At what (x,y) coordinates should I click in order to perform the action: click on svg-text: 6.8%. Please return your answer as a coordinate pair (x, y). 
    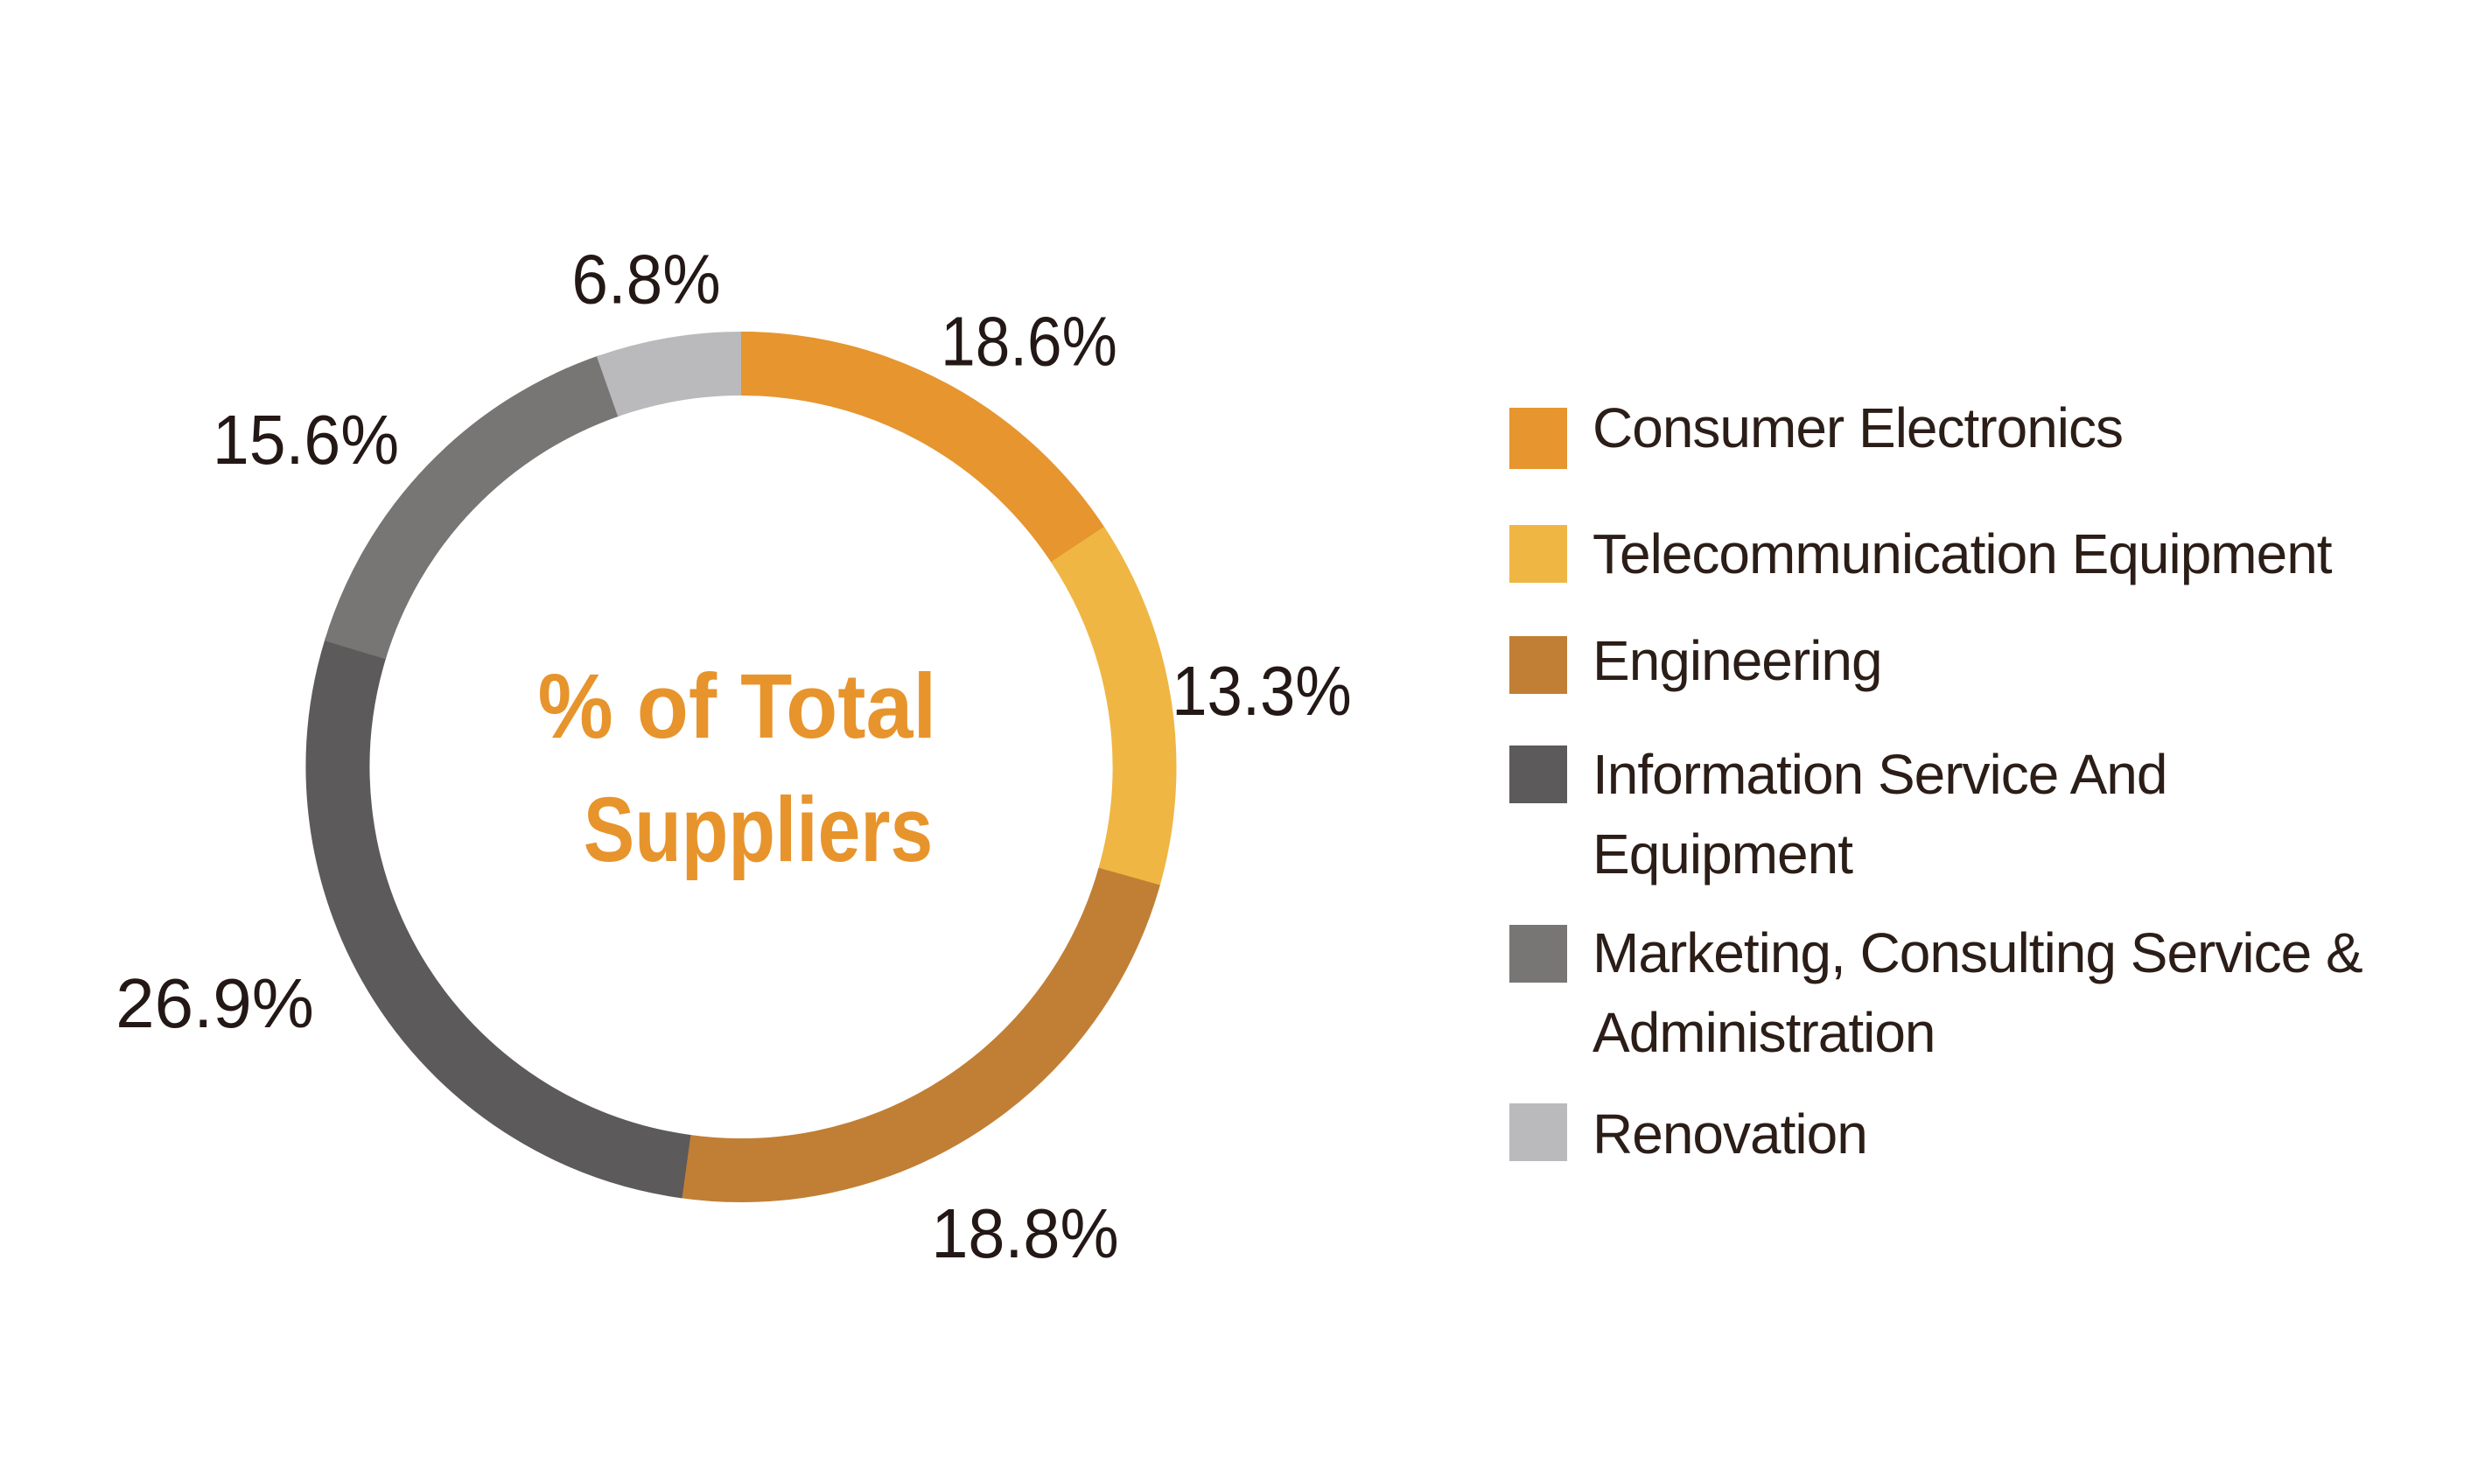
    Looking at the image, I should click on (645, 279).